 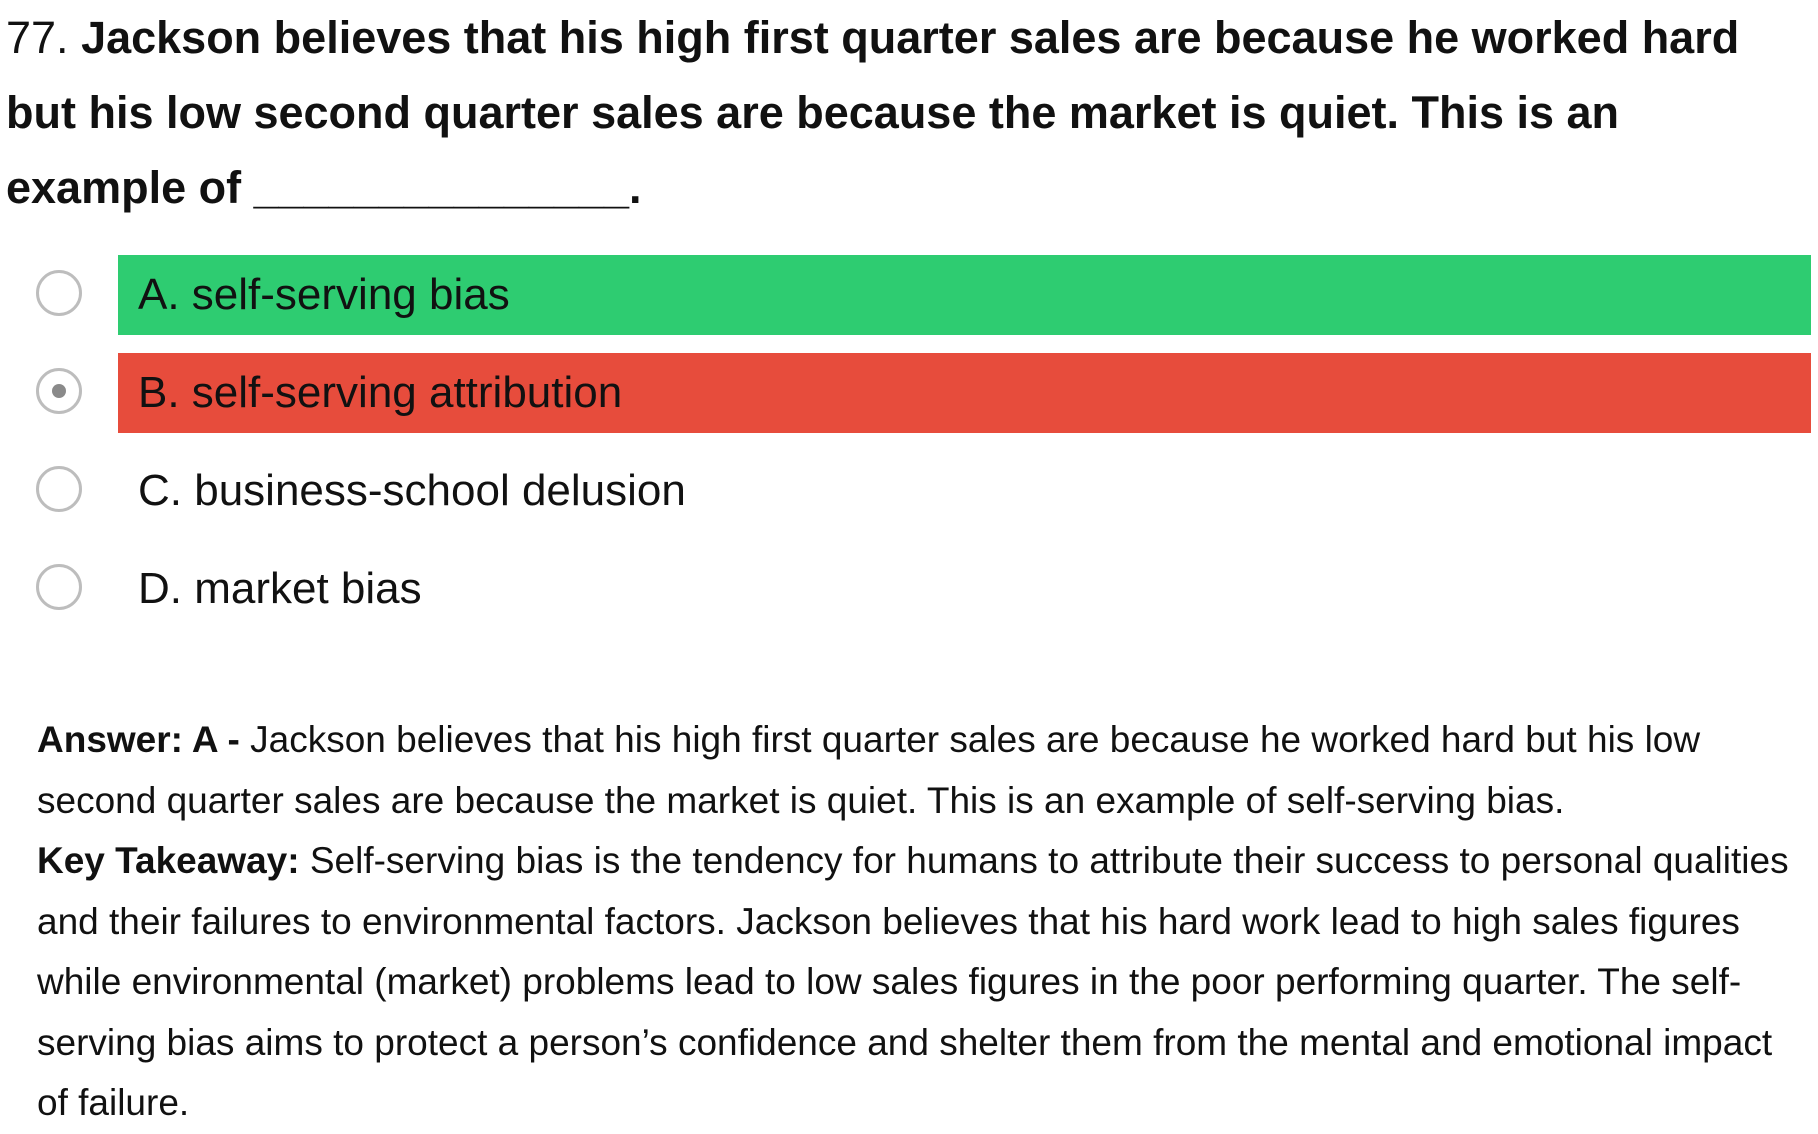 I want to click on option-d-row: D. market bias, so click(x=964, y=589).